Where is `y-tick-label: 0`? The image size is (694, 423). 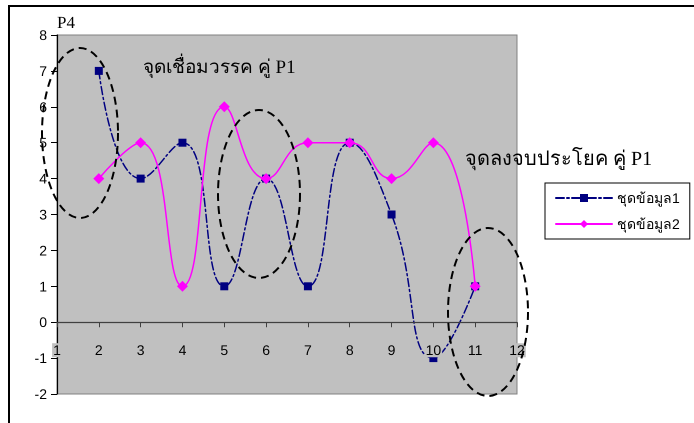
y-tick-label: 0 is located at coordinates (43, 322).